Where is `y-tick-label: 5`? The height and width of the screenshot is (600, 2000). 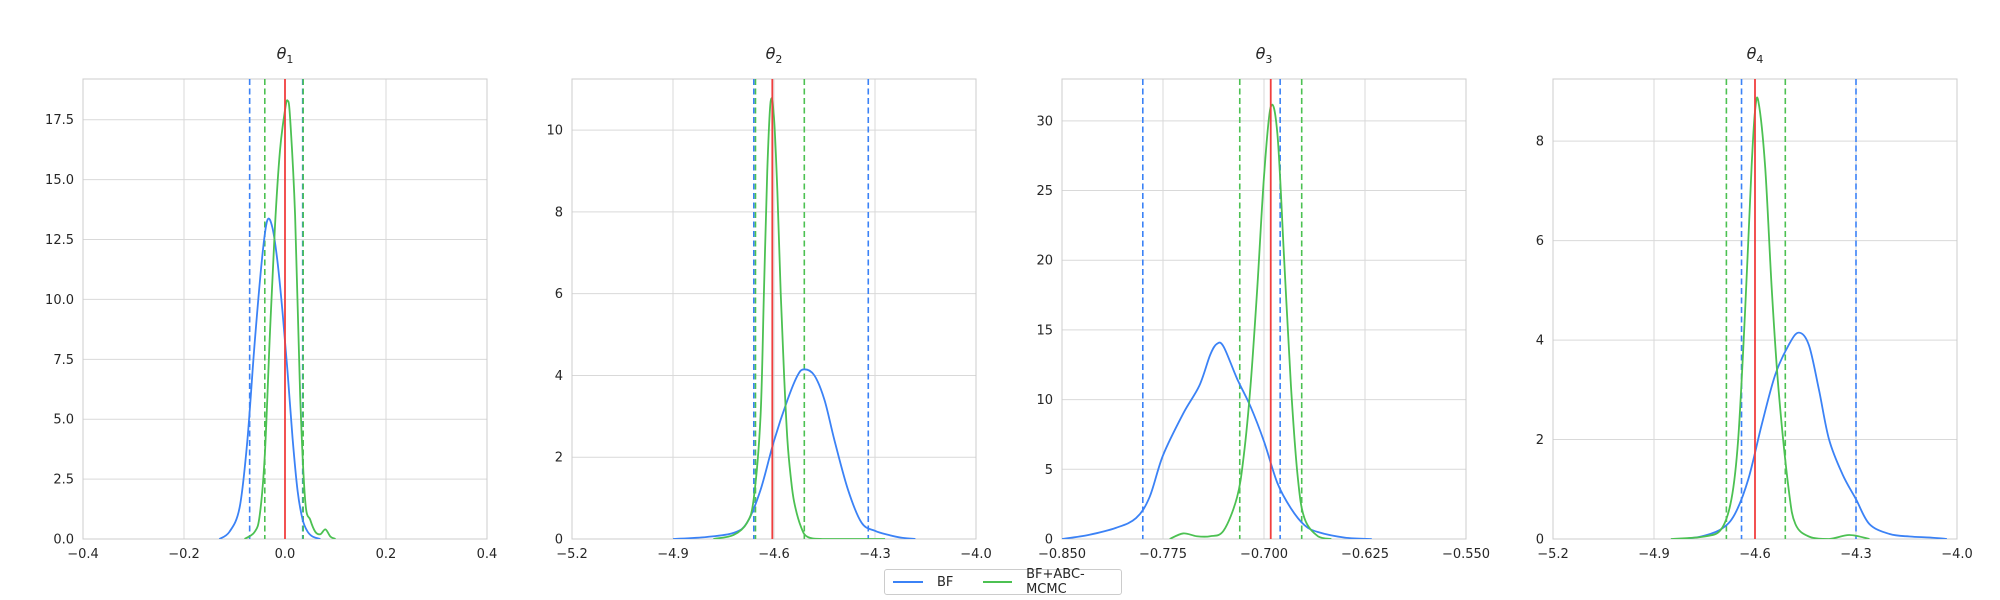 y-tick-label: 5 is located at coordinates (1049, 470).